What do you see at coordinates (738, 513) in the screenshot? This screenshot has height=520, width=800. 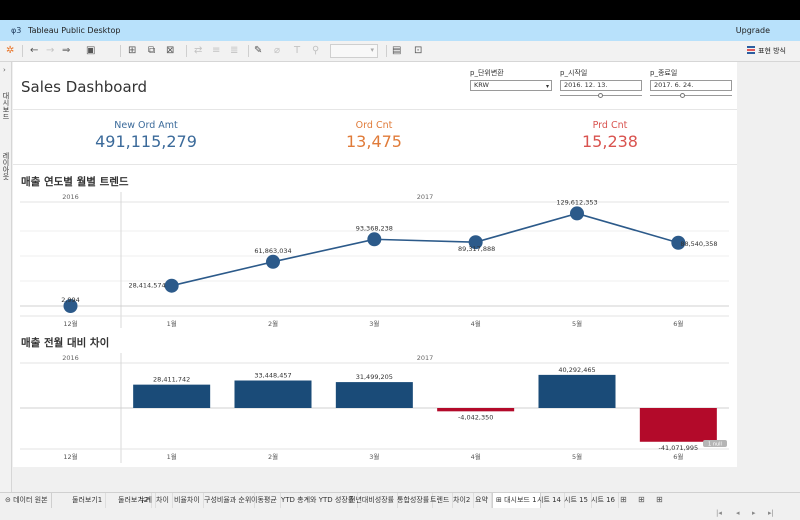 I see `prev-sheet-icon: ◂` at bounding box center [738, 513].